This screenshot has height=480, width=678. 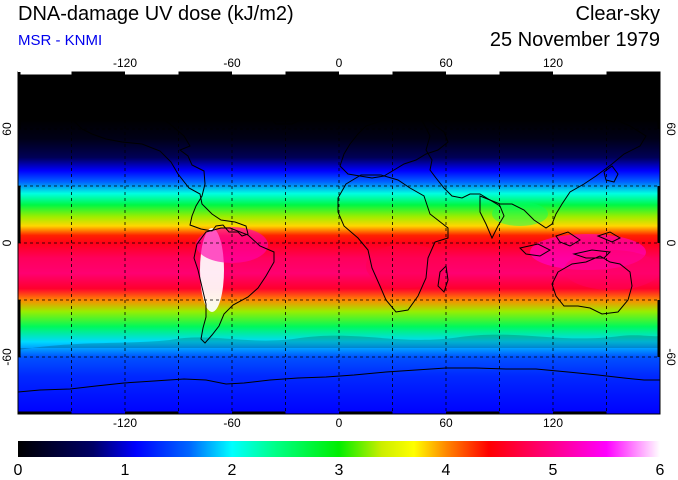 I want to click on right-latitude-label: 60, so click(x=671, y=129).